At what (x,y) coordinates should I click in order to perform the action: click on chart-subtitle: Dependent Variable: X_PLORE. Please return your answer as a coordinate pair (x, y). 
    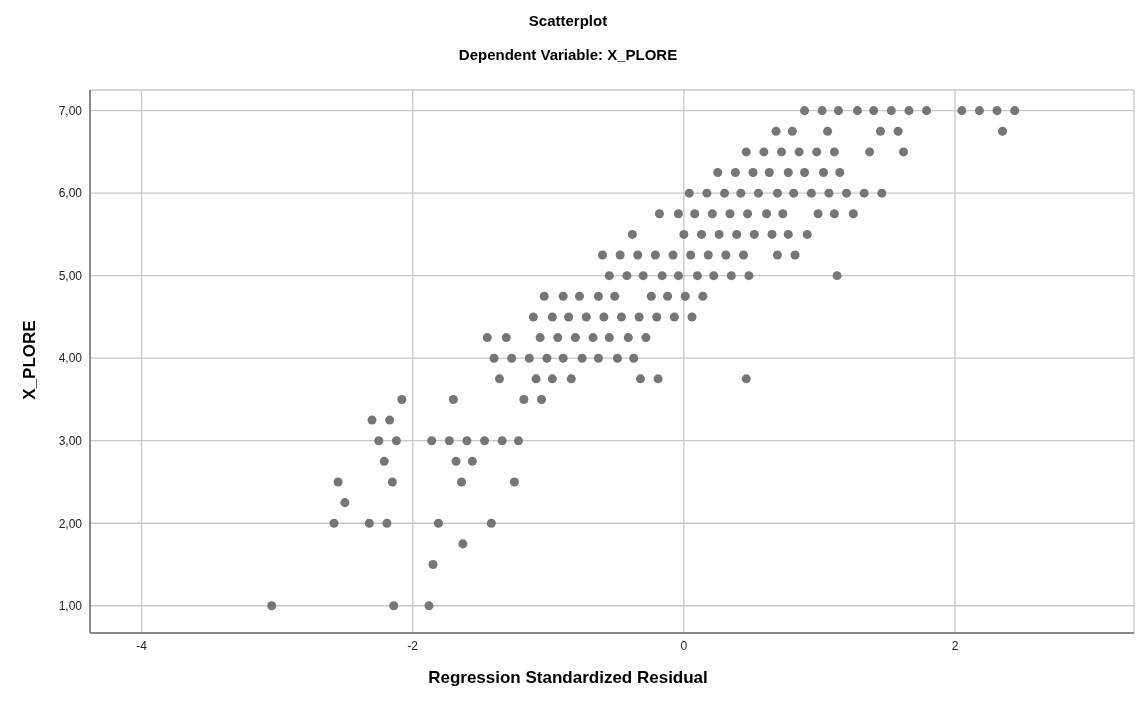
    Looking at the image, I should click on (568, 54).